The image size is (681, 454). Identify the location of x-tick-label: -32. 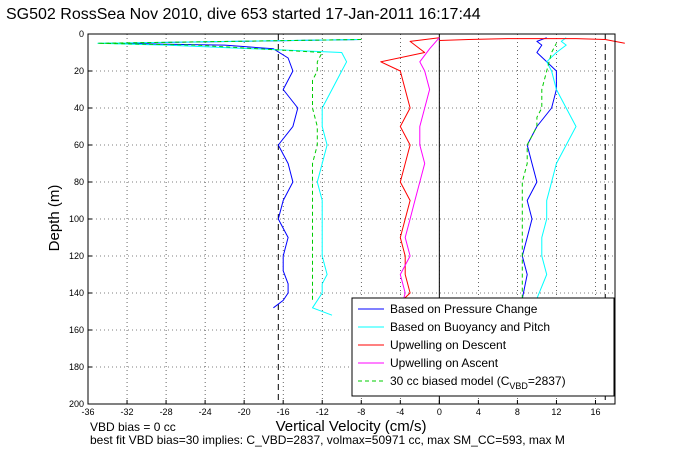
(127, 412).